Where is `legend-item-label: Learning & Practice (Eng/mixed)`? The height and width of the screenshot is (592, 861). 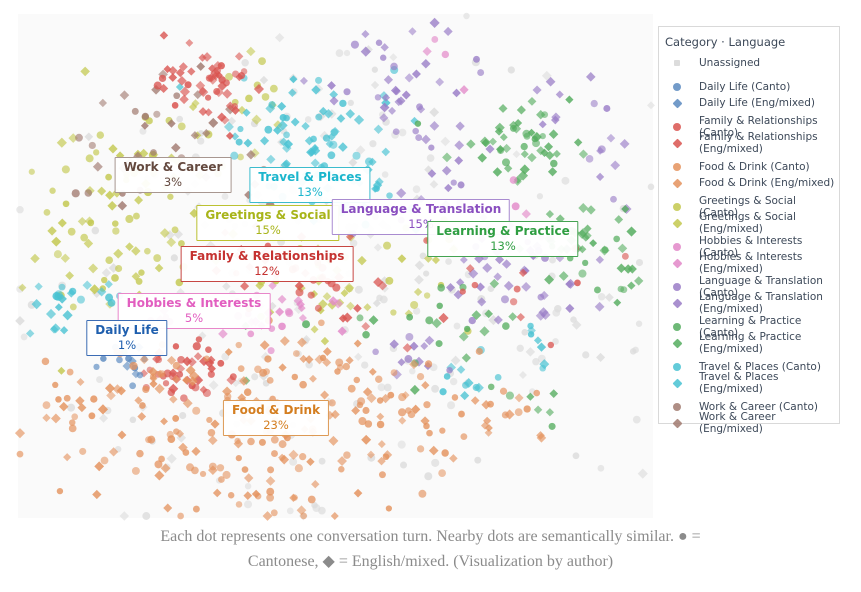
legend-item-label: Learning & Practice (Eng/mixed) is located at coordinates (750, 343).